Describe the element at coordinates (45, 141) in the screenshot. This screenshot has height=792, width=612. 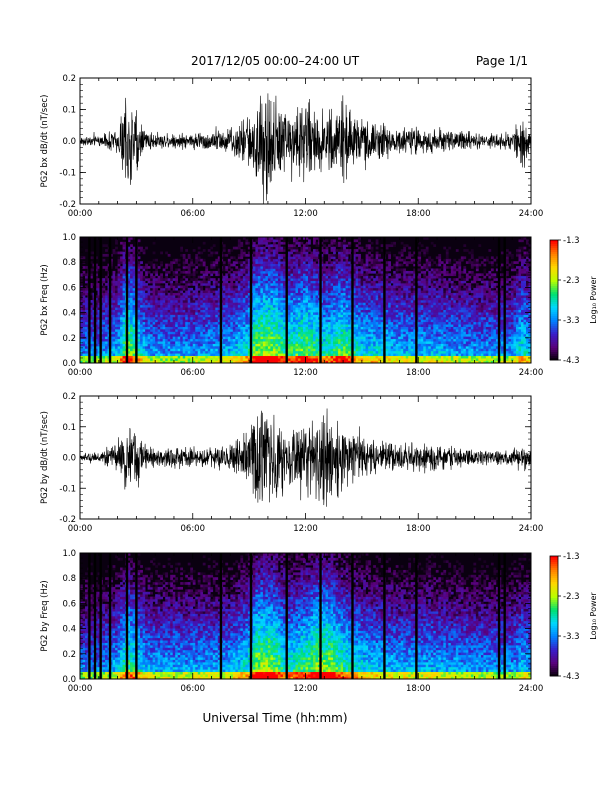
I see `bx-dbdt-y-axis-title: PG2 bx dB/dt (nT/sec)` at that location.